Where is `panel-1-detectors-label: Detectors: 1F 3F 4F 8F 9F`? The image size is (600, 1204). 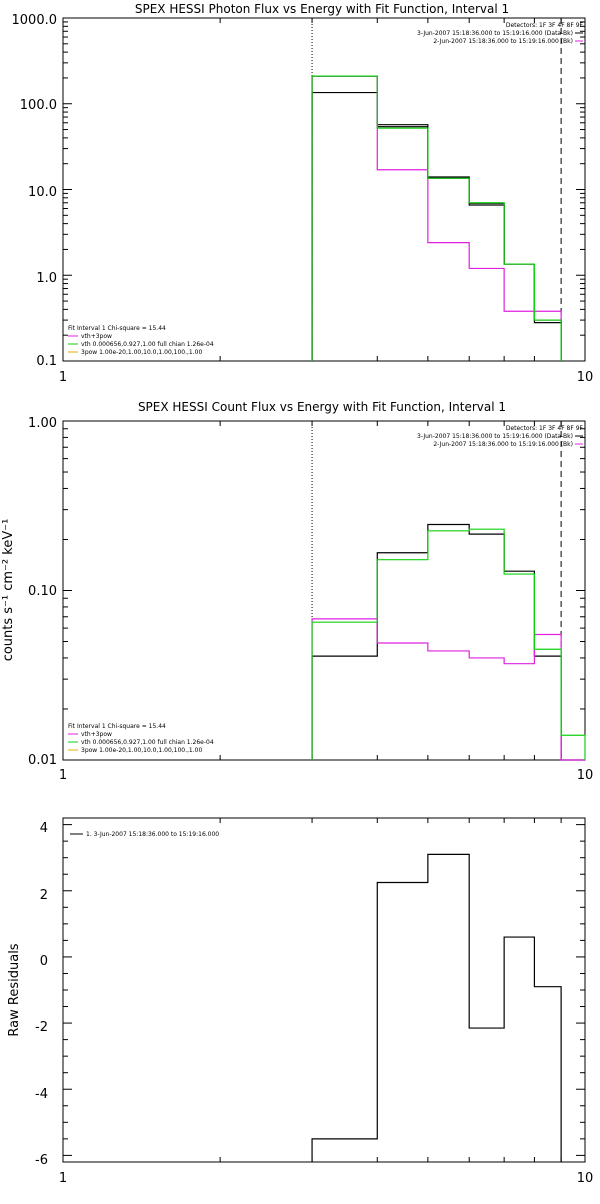 panel-1-detectors-label: Detectors: 1F 3F 4F 8F 9F is located at coordinates (545, 25).